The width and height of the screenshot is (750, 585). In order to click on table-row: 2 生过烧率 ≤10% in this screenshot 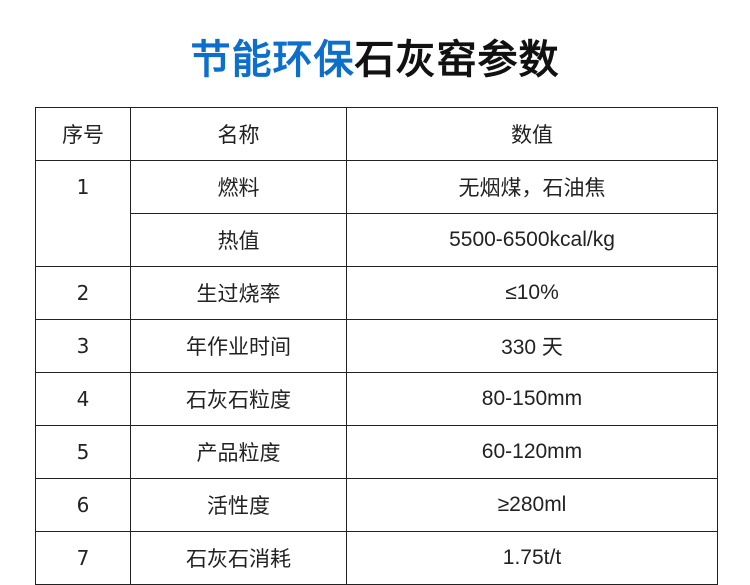, I will do `click(376, 293)`.